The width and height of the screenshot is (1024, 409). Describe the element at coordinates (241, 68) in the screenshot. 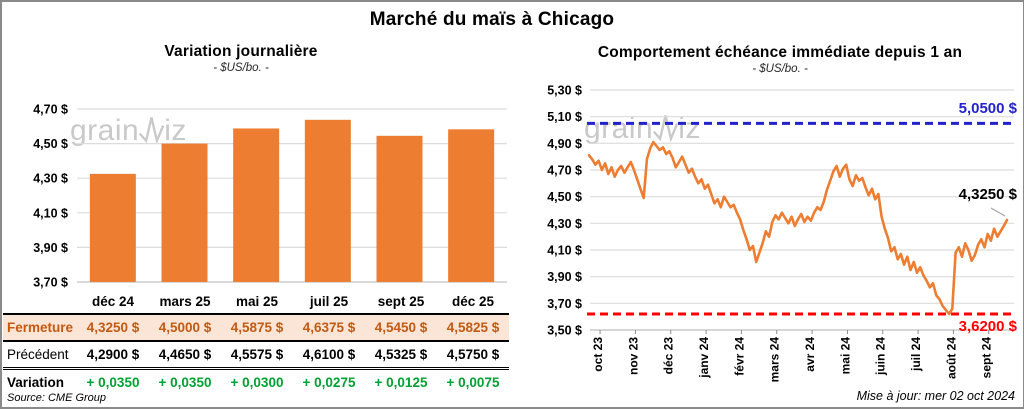

I see `bar-chart-subtitle: - $US/bo. -` at that location.